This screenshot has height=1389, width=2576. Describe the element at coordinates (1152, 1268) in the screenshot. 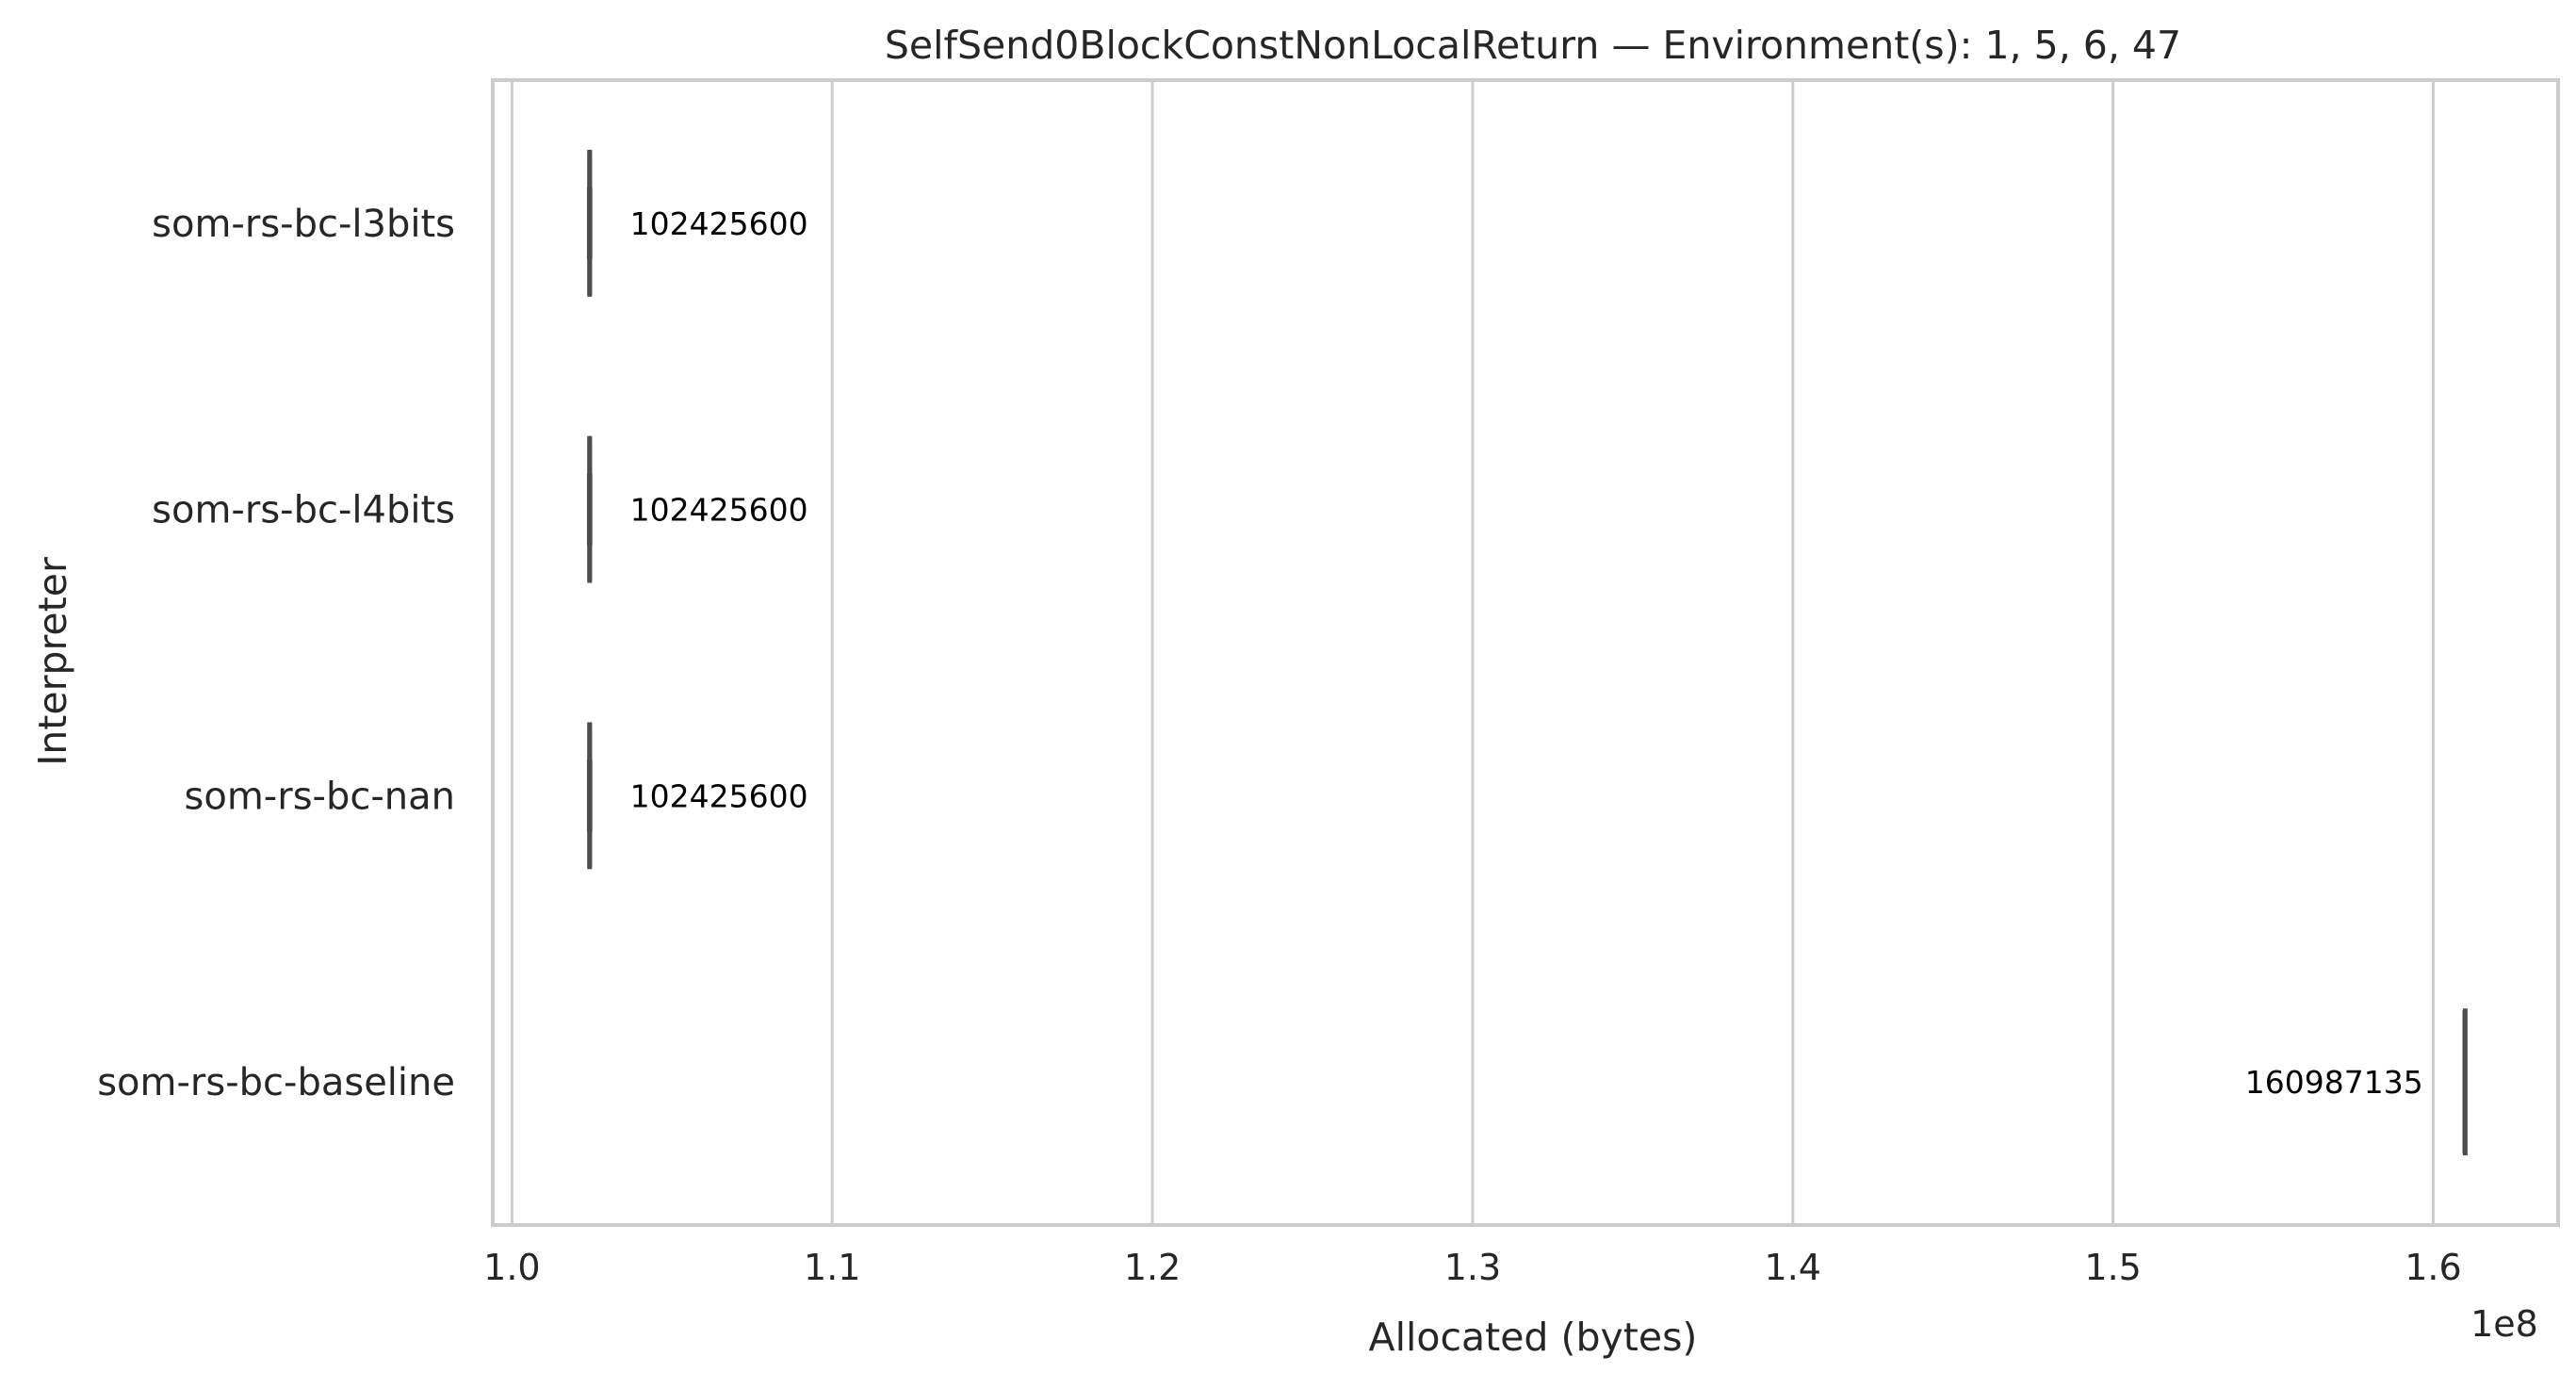

I see `x-tick-label: 1.2` at that location.